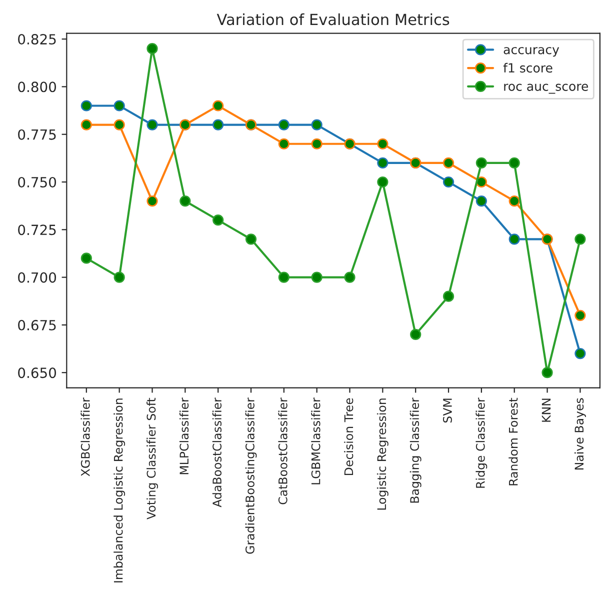  Describe the element at coordinates (85, 437) in the screenshot. I see `x-tick-label: XGBClassifier` at that location.